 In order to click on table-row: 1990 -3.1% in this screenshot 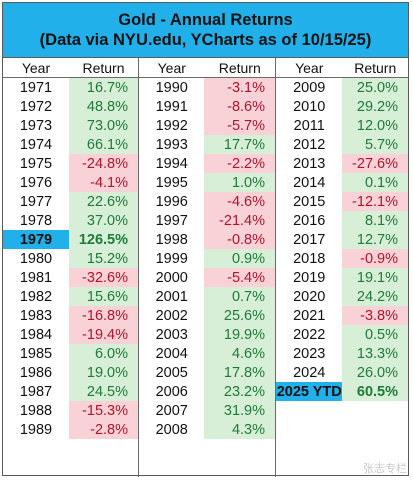, I will do `click(207, 87)`.